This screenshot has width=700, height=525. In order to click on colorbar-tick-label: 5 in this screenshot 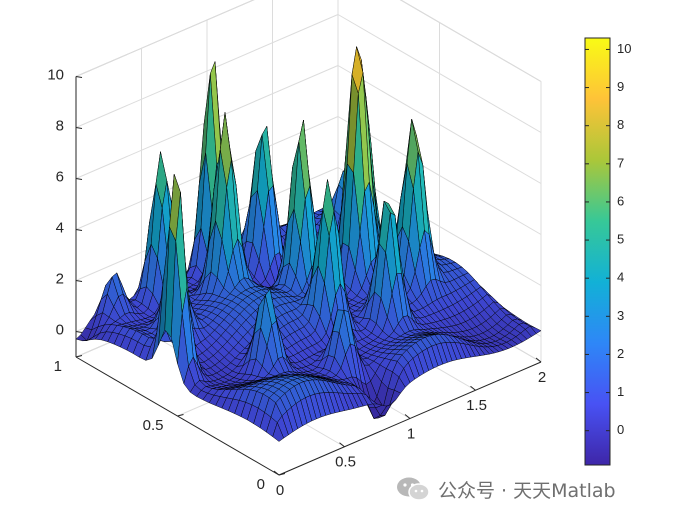, I will do `click(620, 239)`.